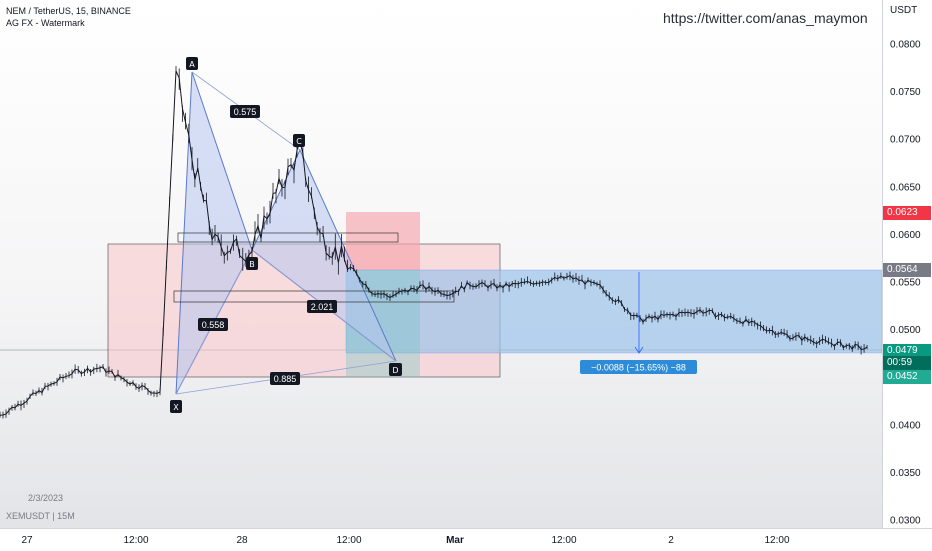  I want to click on svg-text: 0.575, so click(245, 112).